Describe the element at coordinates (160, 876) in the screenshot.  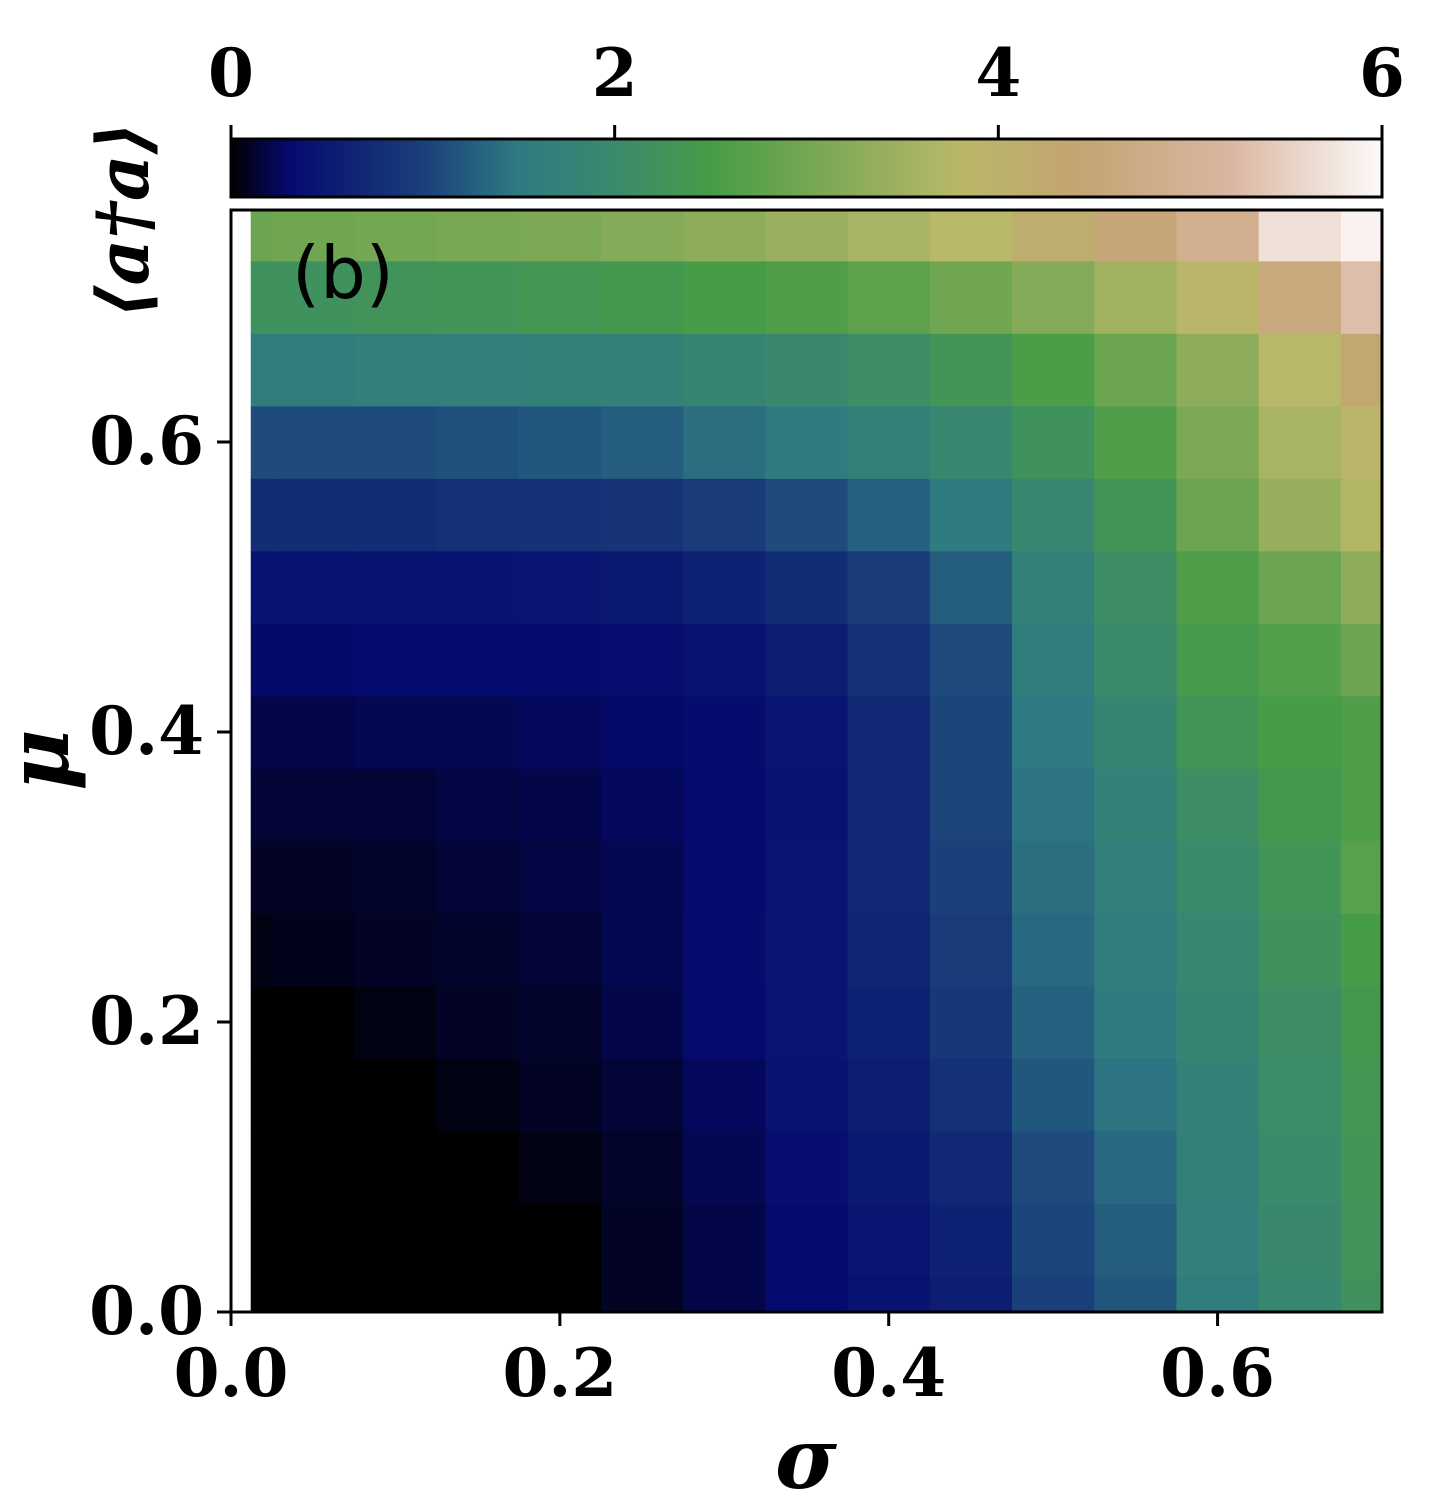
I see `y-axis-ticks: 0.0 0.2 0.4 0.6` at that location.